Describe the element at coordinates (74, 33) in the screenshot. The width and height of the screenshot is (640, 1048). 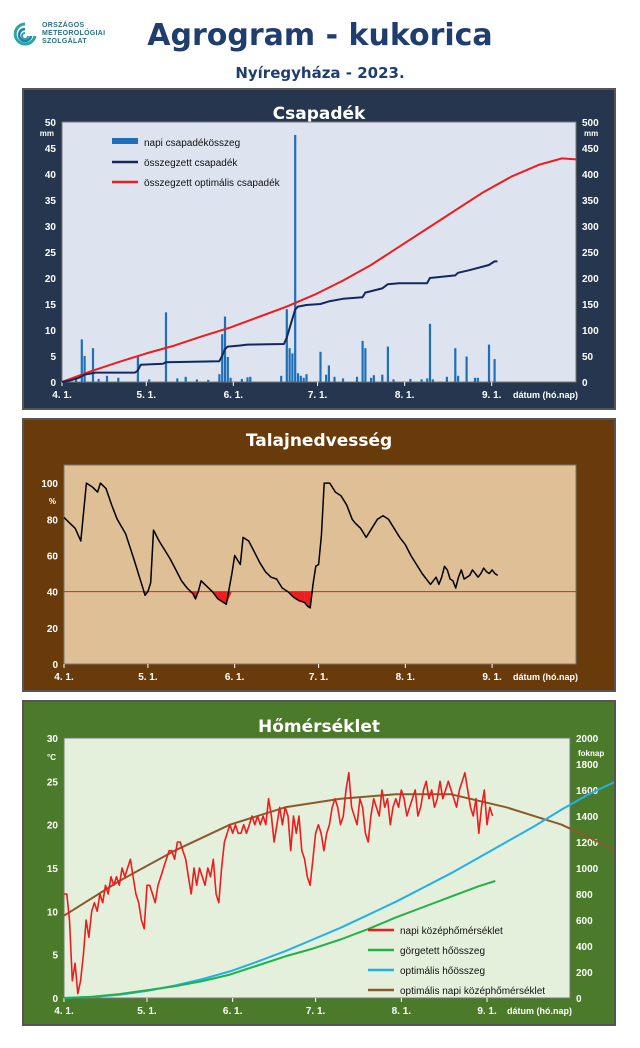
I see `logo-line-2: METEOROLÓGIAI` at that location.